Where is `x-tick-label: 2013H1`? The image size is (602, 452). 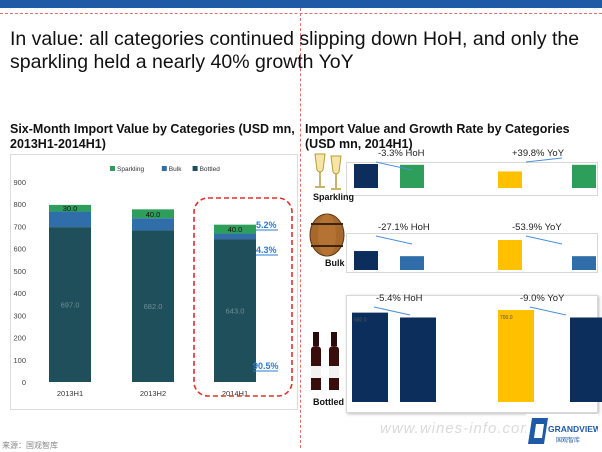 x-tick-label: 2013H1 is located at coordinates (70, 393).